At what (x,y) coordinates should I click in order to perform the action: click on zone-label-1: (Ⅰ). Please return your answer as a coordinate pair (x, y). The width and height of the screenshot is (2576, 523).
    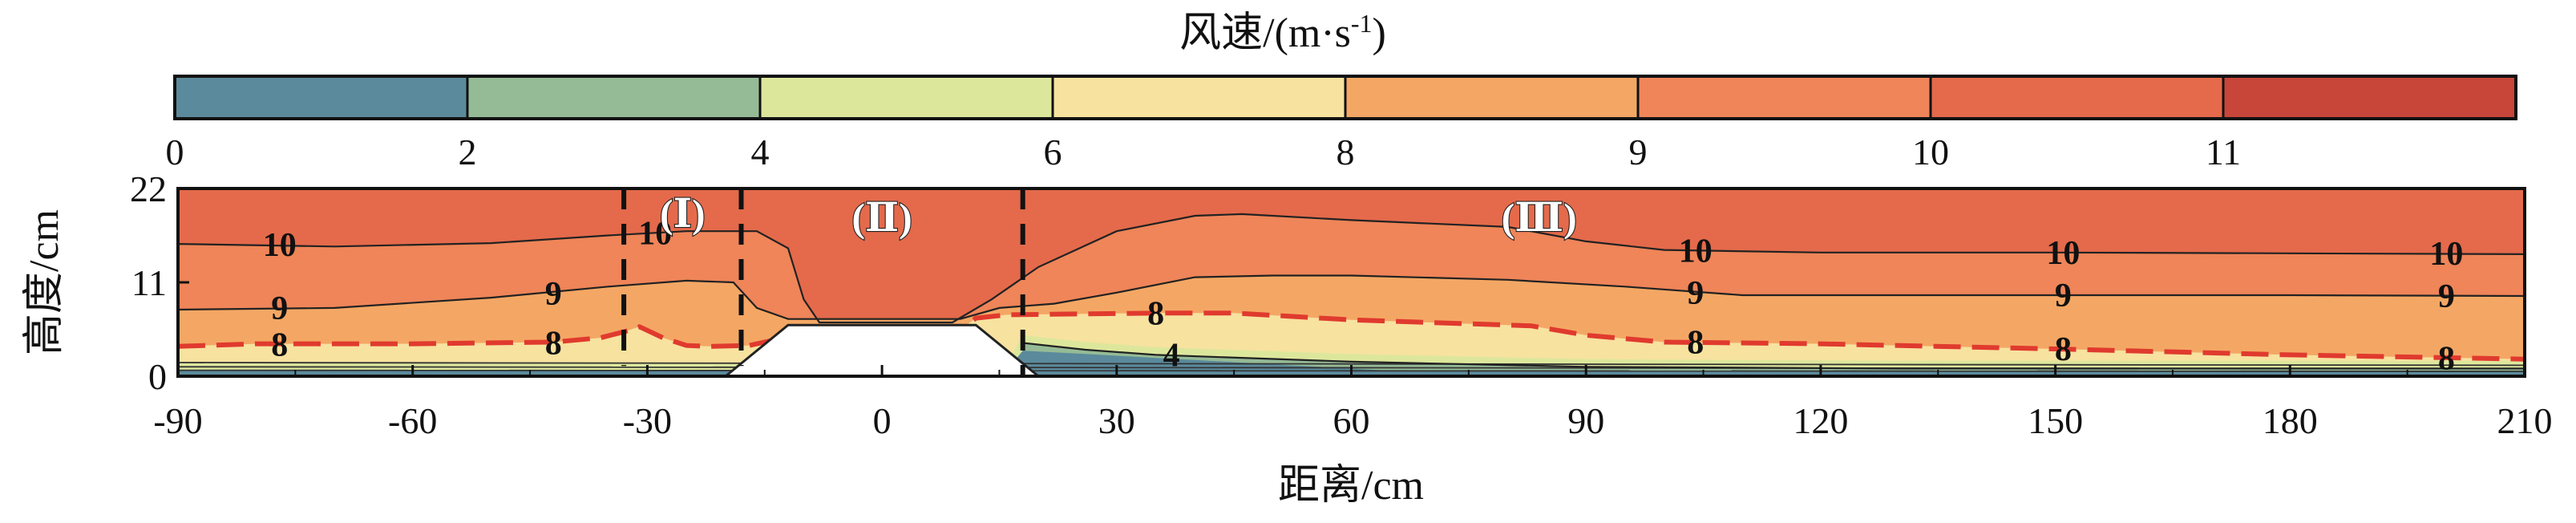
    Looking at the image, I should click on (683, 214).